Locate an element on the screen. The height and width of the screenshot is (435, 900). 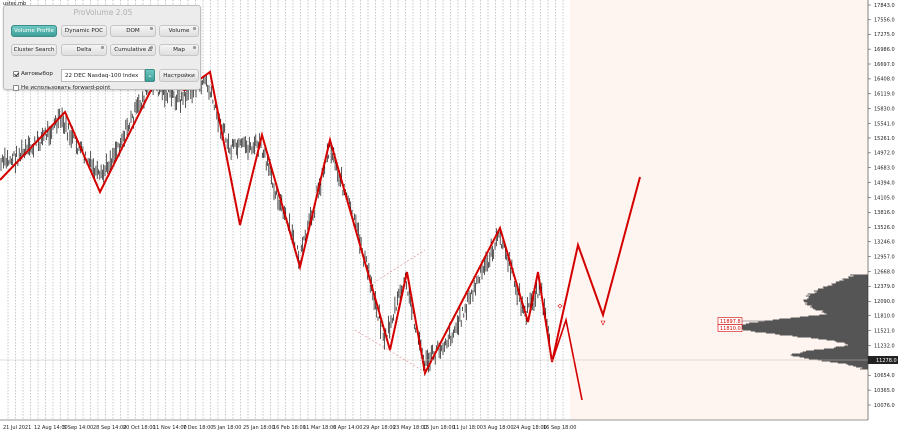
price-tick-label: 12668.0 is located at coordinates (884, 272).